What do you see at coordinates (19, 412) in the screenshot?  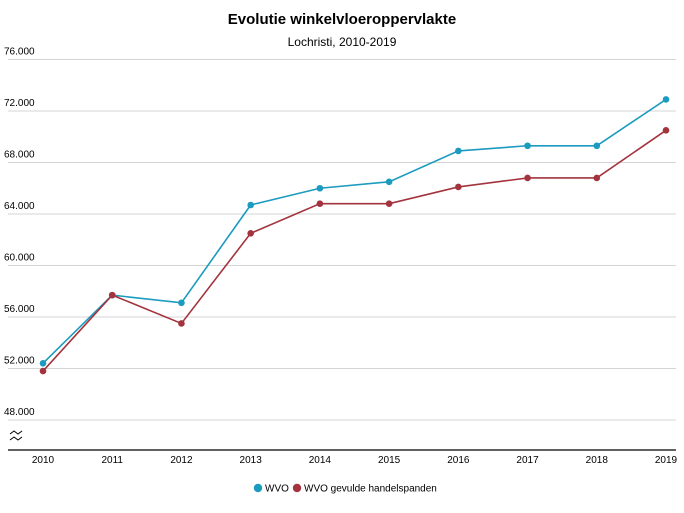 I see `y-tick-label: 48.000` at bounding box center [19, 412].